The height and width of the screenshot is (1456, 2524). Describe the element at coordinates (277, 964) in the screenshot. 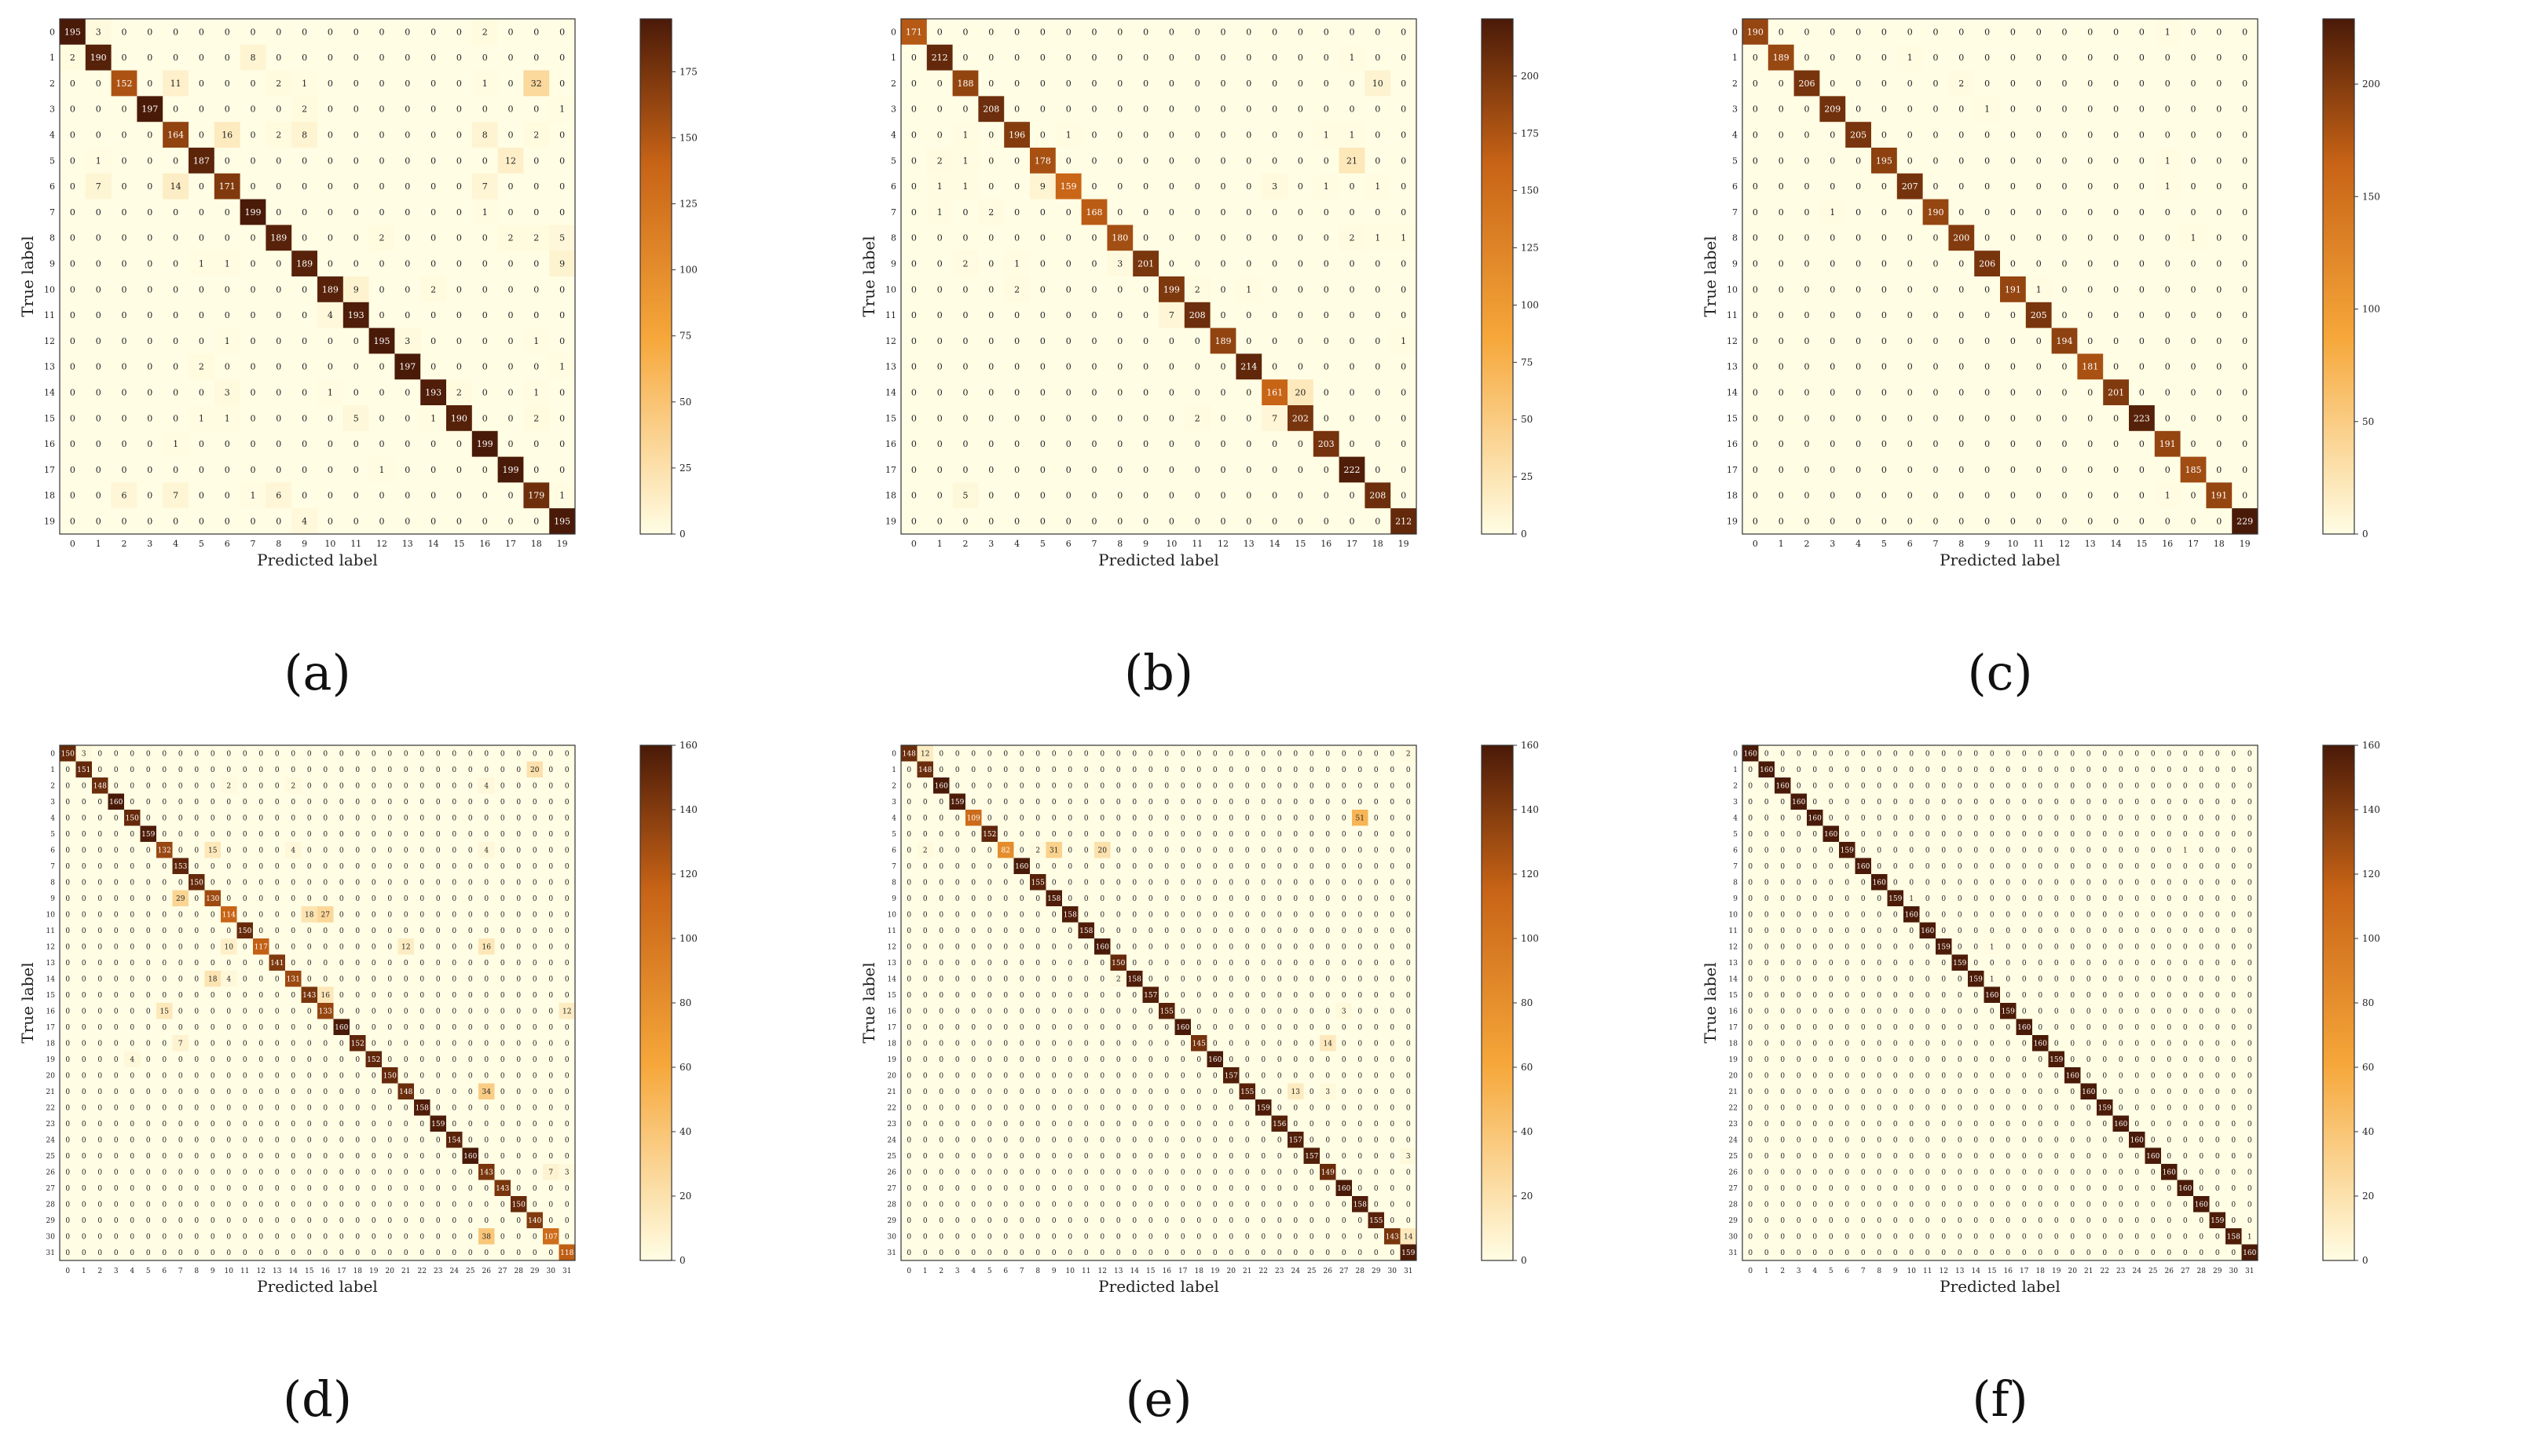

I see `cell-value: 141` at that location.